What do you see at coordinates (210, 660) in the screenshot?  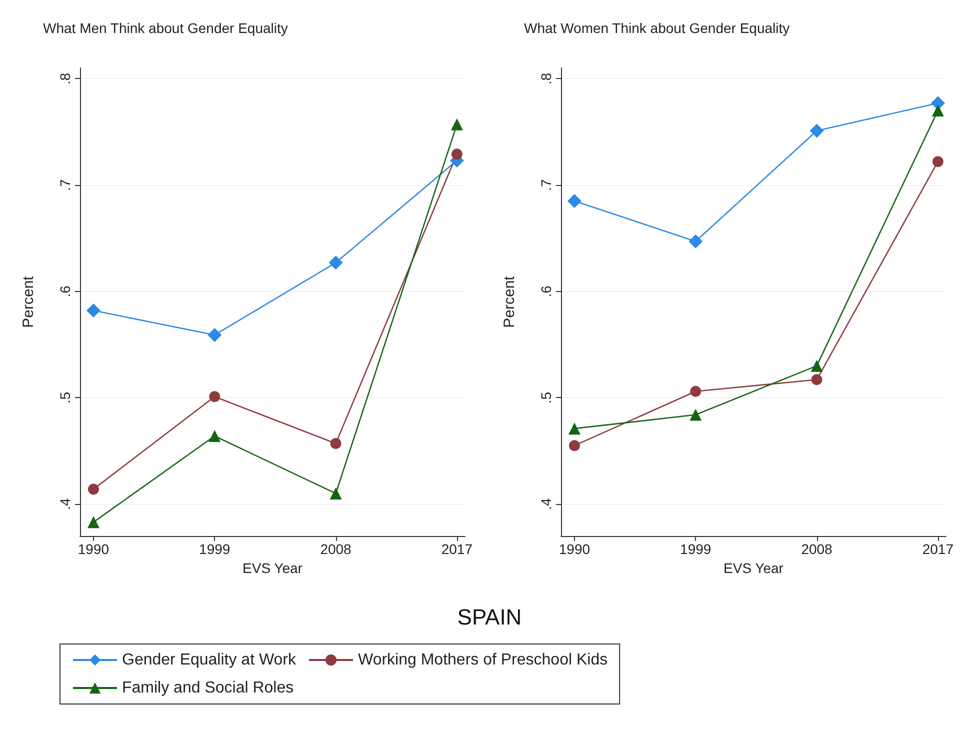 I see `legend-label: Gender Equality at Work` at bounding box center [210, 660].